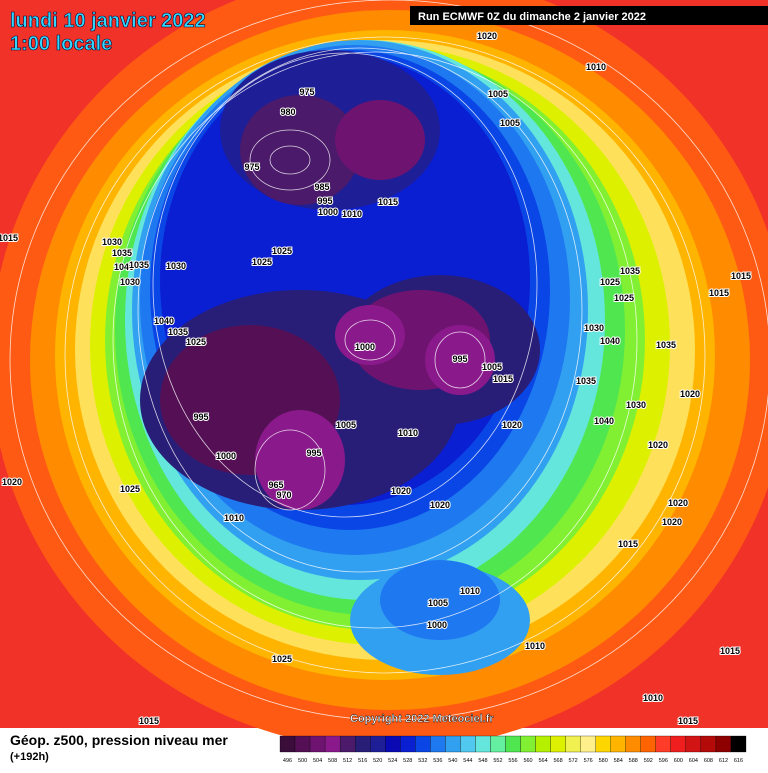  I want to click on legend-label: 536, so click(437, 761).